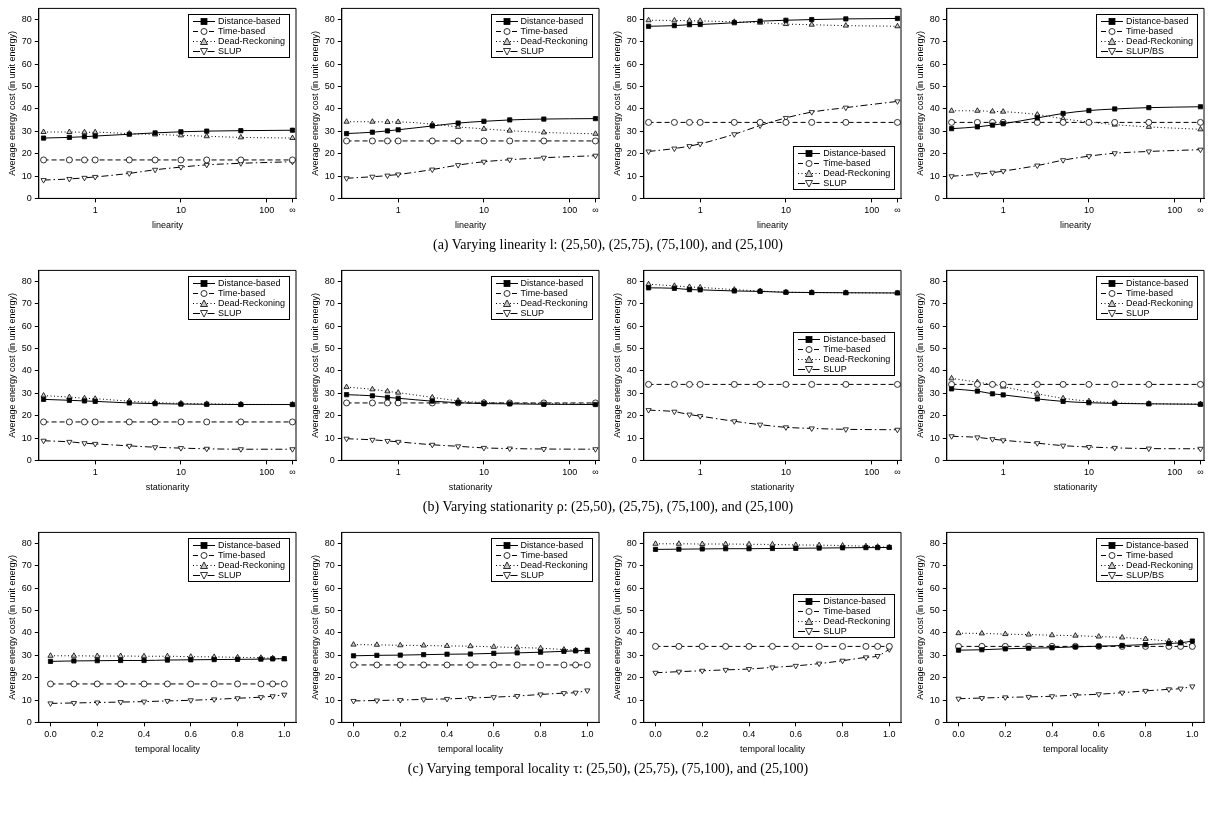 The height and width of the screenshot is (840, 1216). I want to click on text: (b) Varying stationarity ρ: (25,50), (25,75), (75,100), and (25,100), so click(608, 507).